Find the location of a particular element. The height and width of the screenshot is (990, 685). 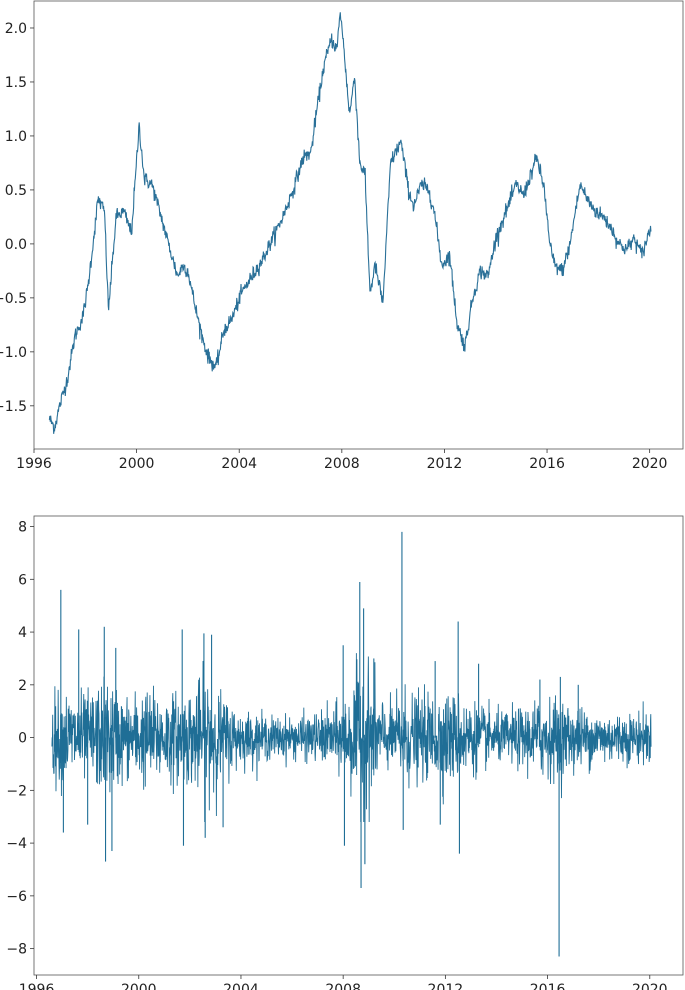

y-tick-label: 1.0 is located at coordinates (16, 137).